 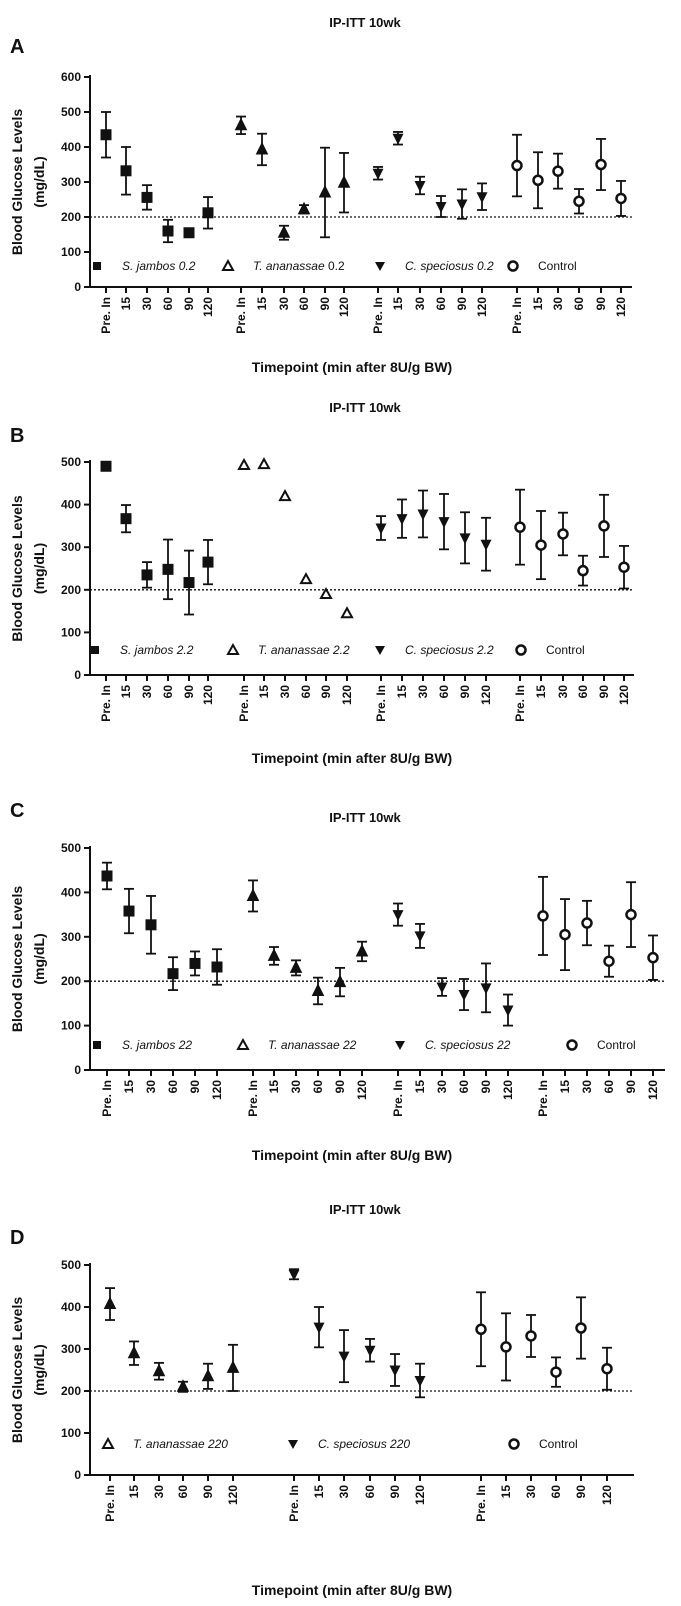 What do you see at coordinates (159, 266) in the screenshot?
I see `legend-label: S. jambos 0.2` at bounding box center [159, 266].